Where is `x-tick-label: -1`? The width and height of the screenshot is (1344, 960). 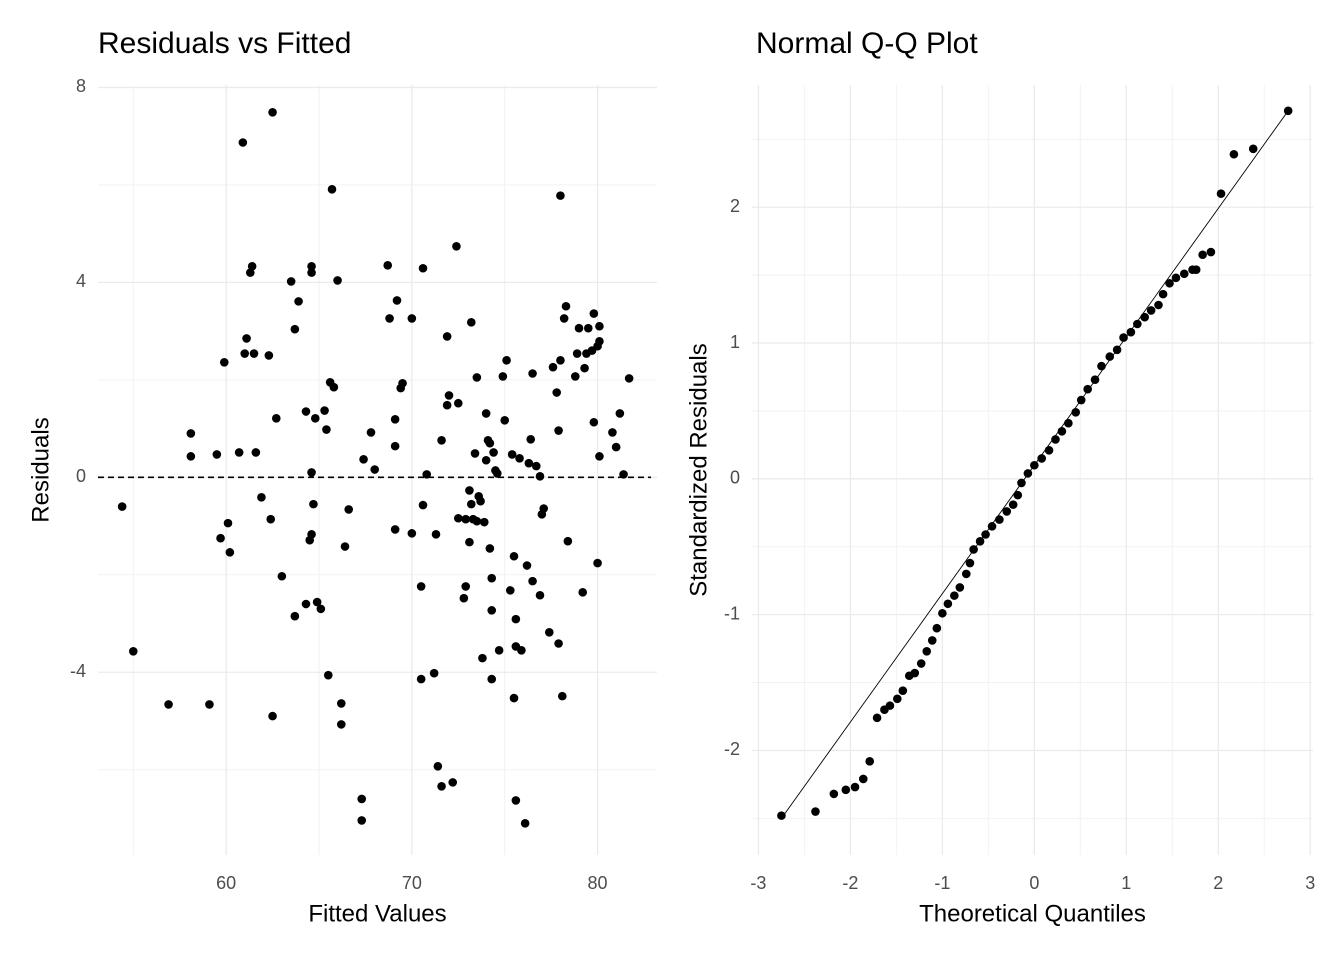 x-tick-label: -1 is located at coordinates (942, 883).